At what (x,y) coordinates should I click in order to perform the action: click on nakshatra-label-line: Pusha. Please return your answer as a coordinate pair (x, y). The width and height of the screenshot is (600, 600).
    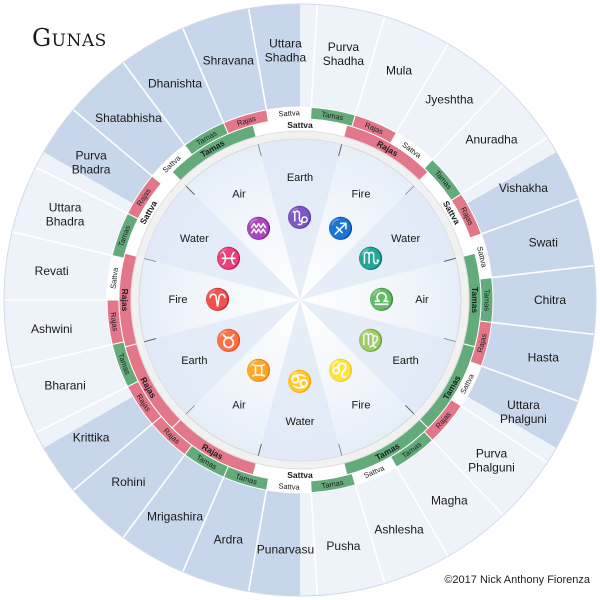
    Looking at the image, I should click on (343, 546).